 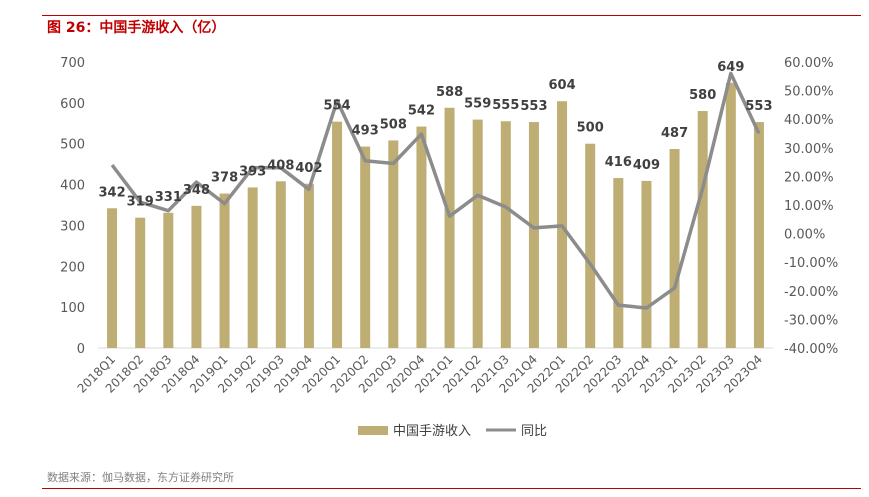 What do you see at coordinates (809, 149) in the screenshot?
I see `right-axis-tick-label: 30.00%` at bounding box center [809, 149].